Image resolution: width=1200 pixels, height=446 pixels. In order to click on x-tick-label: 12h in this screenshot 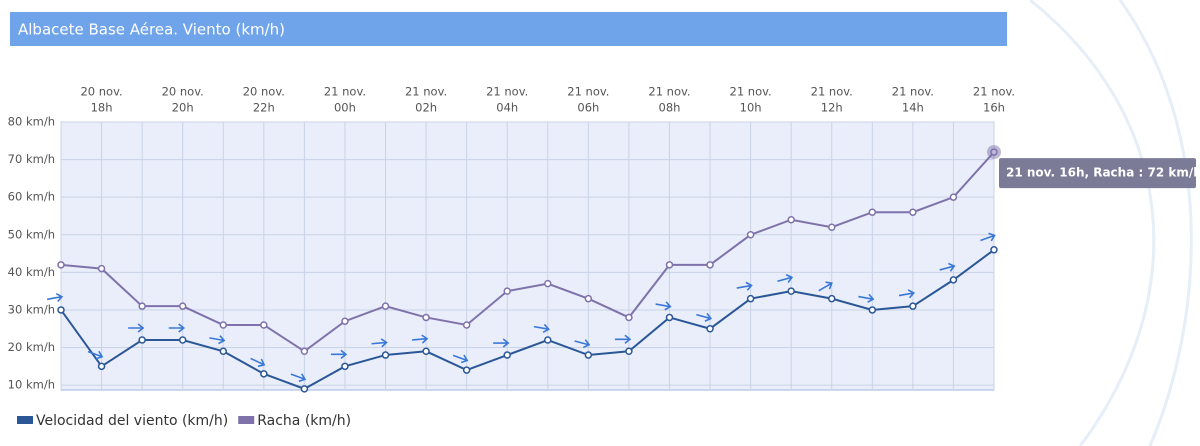, I will do `click(832, 108)`.